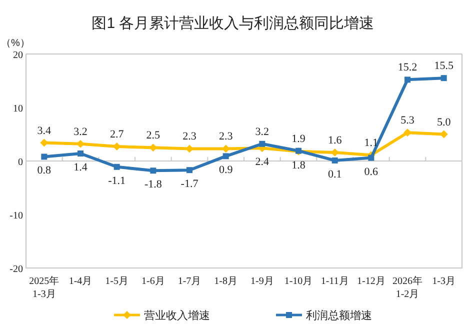 The height and width of the screenshot is (324, 466). I want to click on data-label: 15.2, so click(408, 68).